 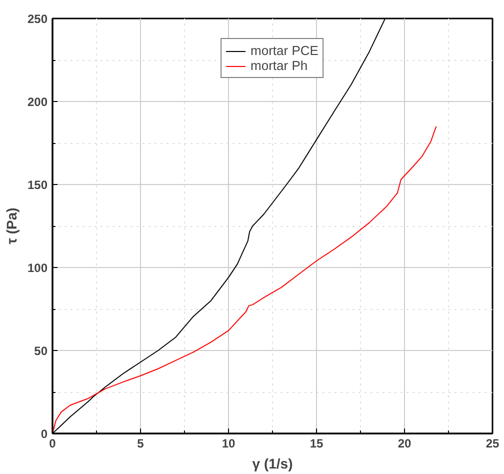 I want to click on y-tick-label: 0, so click(x=44, y=434).